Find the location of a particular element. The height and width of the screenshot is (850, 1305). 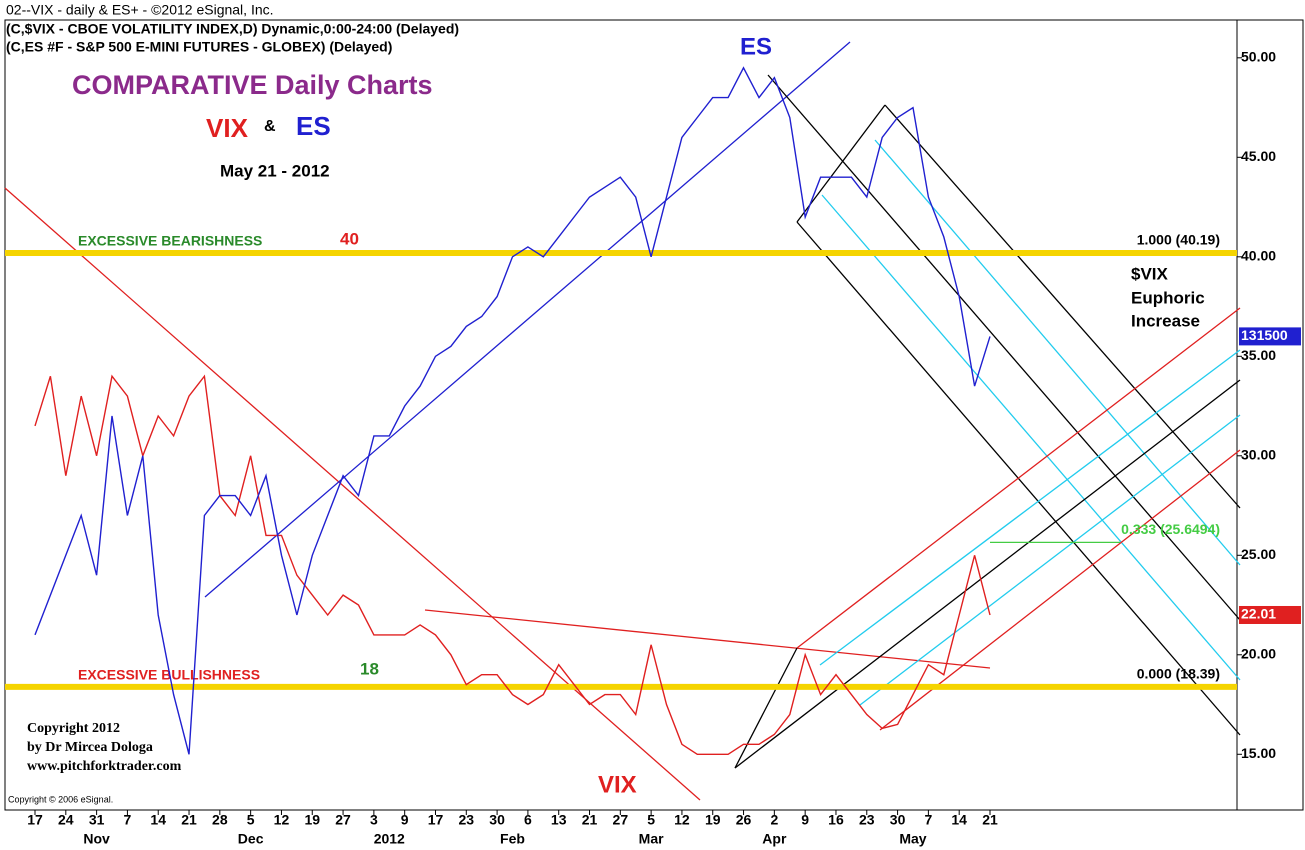

y-tick-label: 30.00 is located at coordinates (1258, 454).